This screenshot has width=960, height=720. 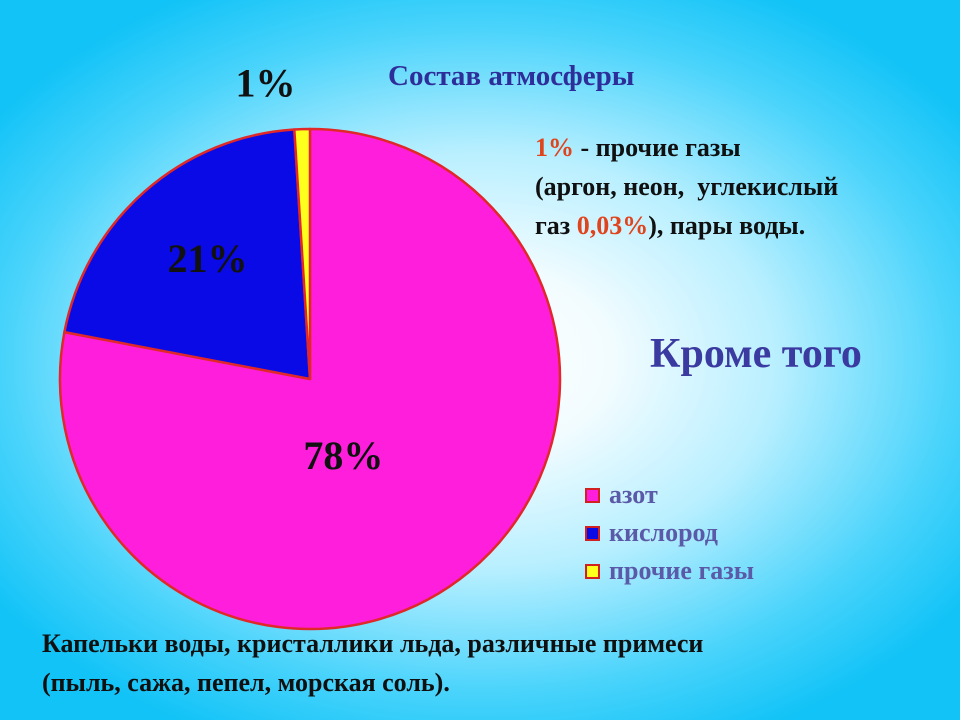 I want to click on chart-title: Состав атмосферы, so click(x=511, y=76).